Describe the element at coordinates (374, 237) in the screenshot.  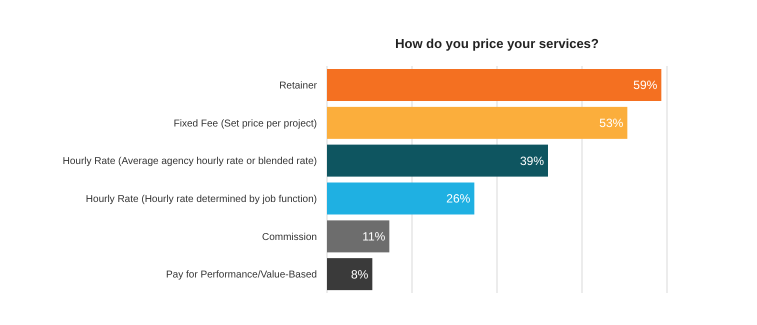
I see `data-label: 11%` at that location.